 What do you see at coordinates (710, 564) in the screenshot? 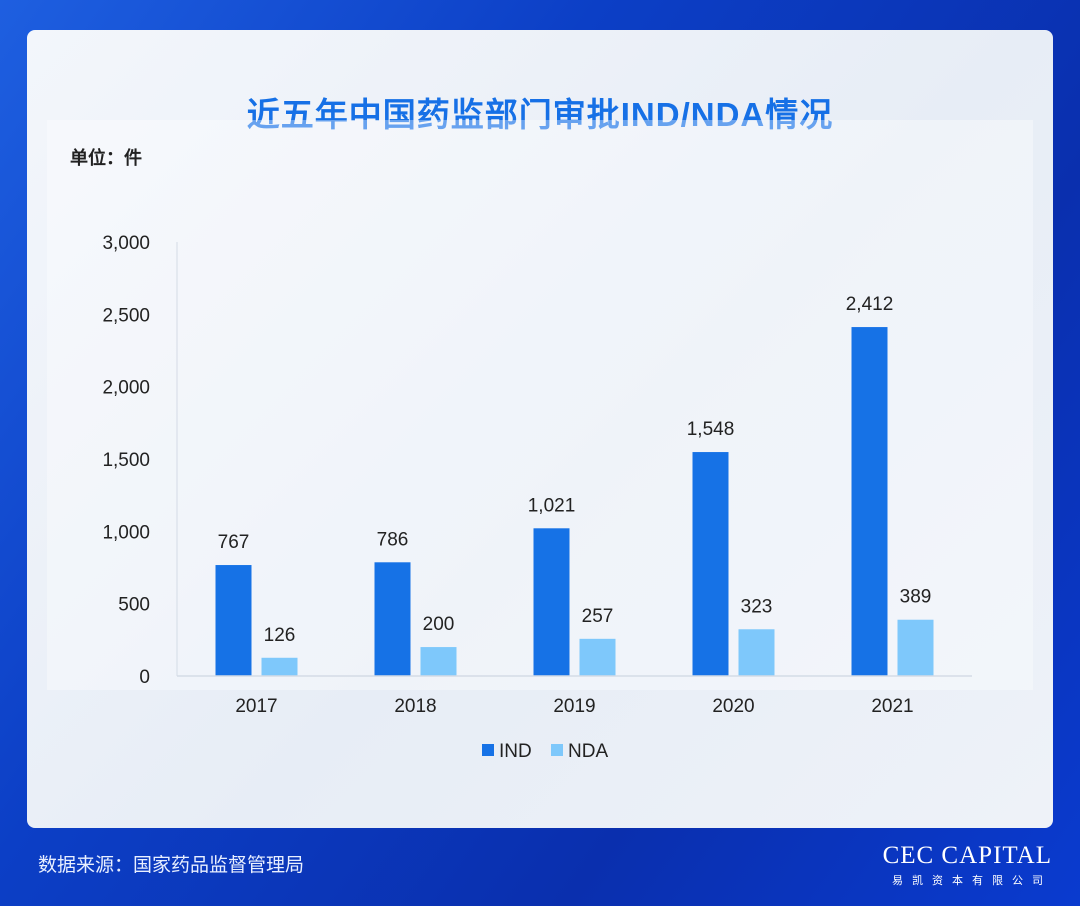
I see `bar-ind-2020` at bounding box center [710, 564].